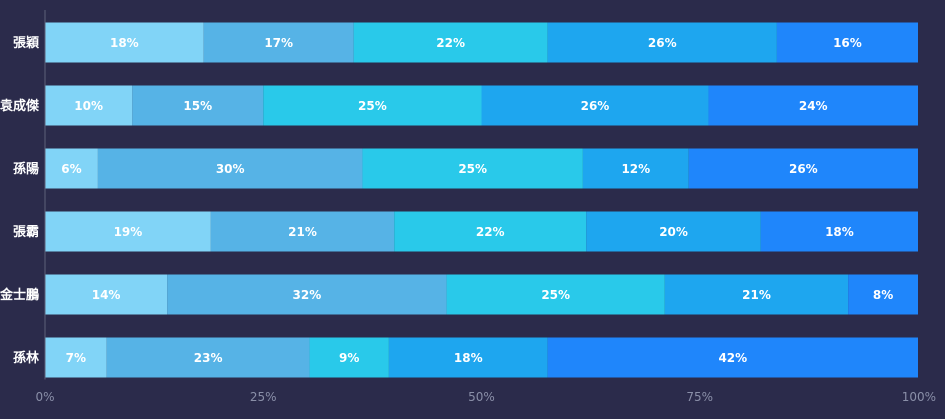 Image resolution: width=945 pixels, height=419 pixels. I want to click on segment-label: 9%, so click(349, 358).